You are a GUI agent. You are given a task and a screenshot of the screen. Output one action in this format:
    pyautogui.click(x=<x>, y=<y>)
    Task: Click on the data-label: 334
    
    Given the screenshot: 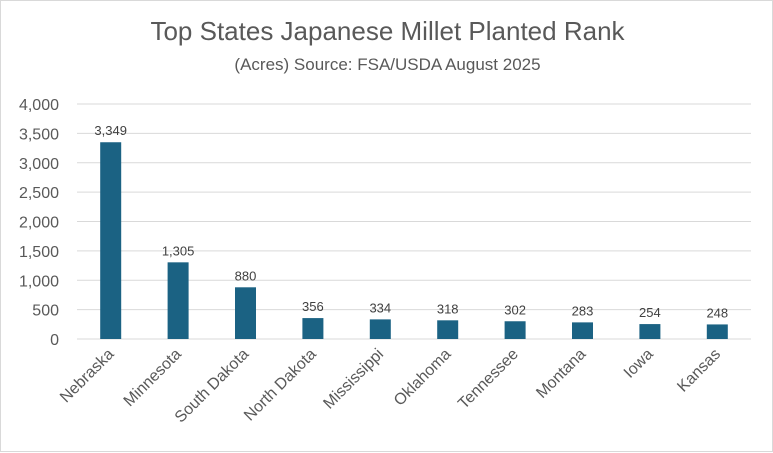 What is the action you would take?
    pyautogui.click(x=380, y=307)
    